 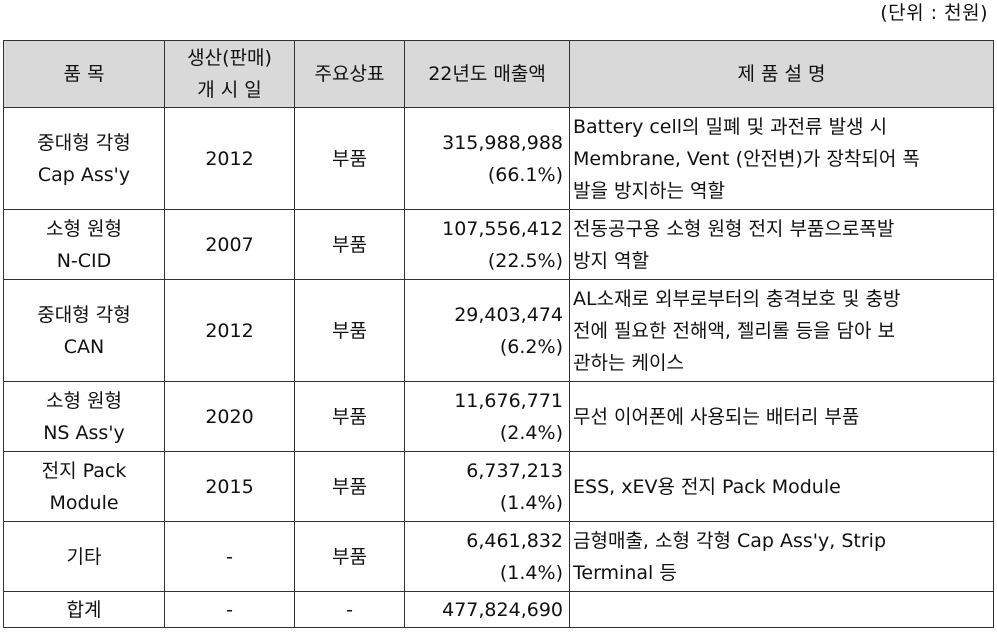 I want to click on sales-cell: 107,556,412 (22.5%), so click(x=487, y=244).